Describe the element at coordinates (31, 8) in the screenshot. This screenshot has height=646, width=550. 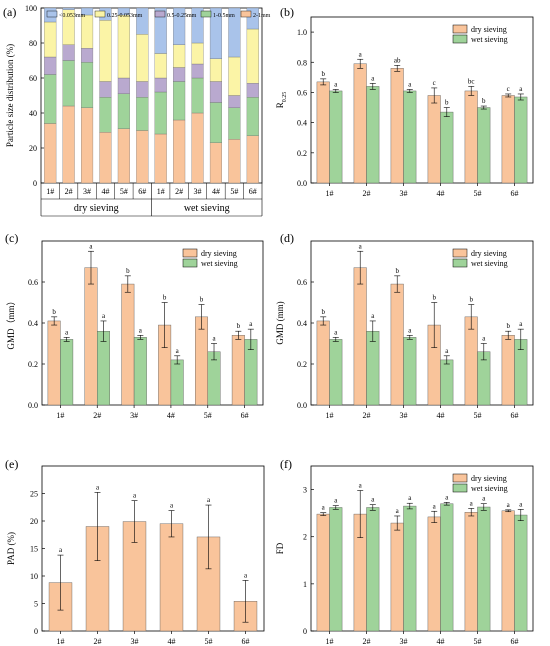
I see `y-tick-label: 100` at that location.